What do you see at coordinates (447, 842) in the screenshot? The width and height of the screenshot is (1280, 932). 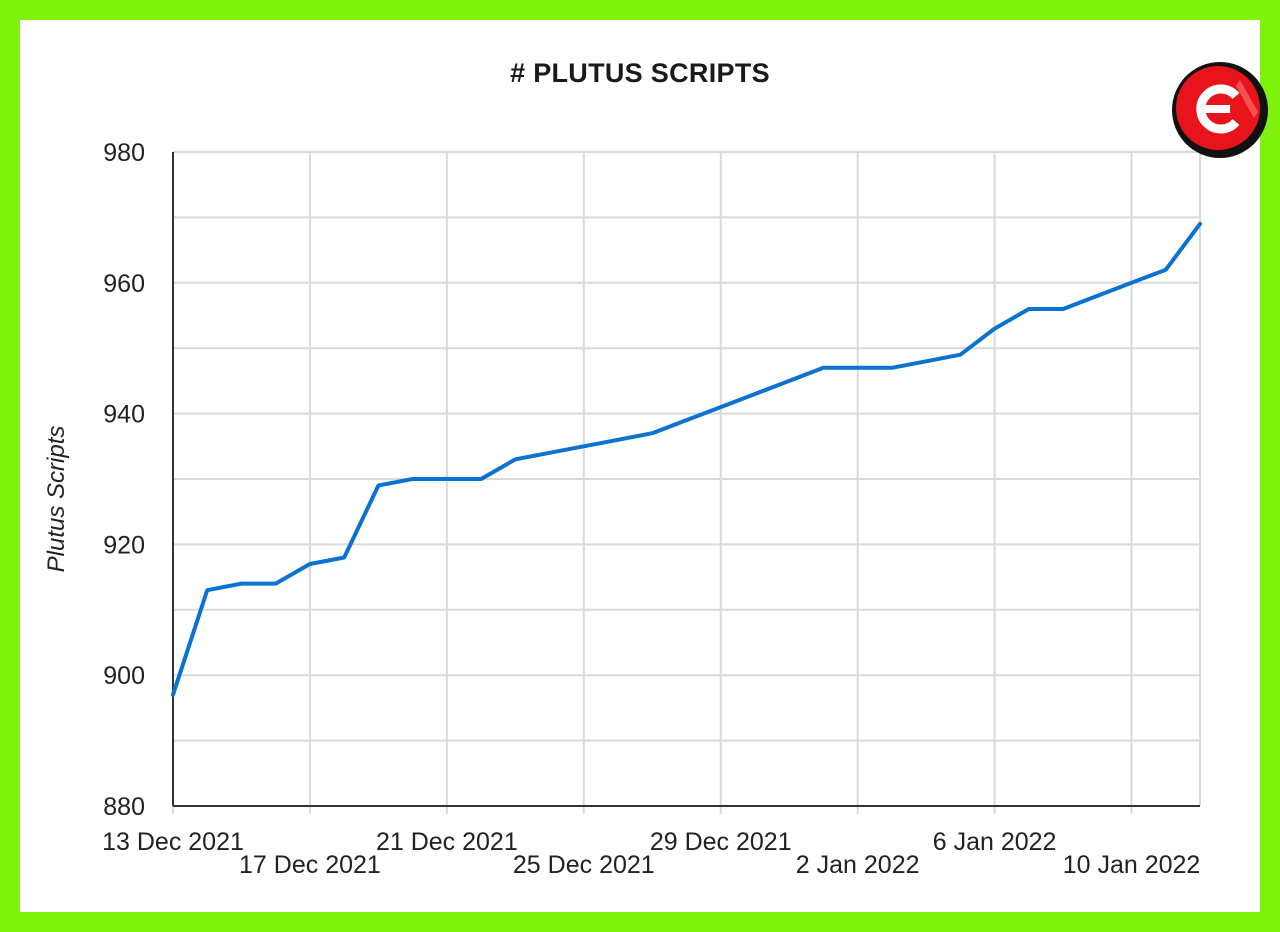 I see `x-tick-label: 21 Dec 2021` at bounding box center [447, 842].